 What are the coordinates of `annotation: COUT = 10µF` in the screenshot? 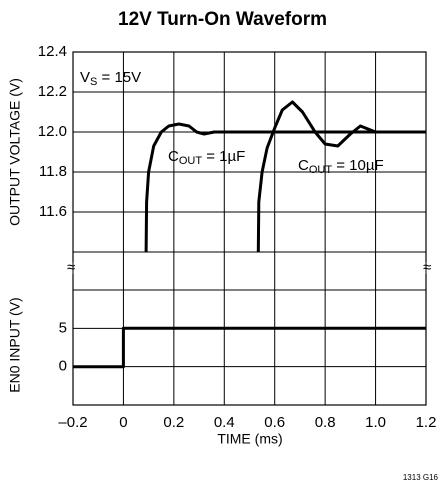 It's located at (341, 166).